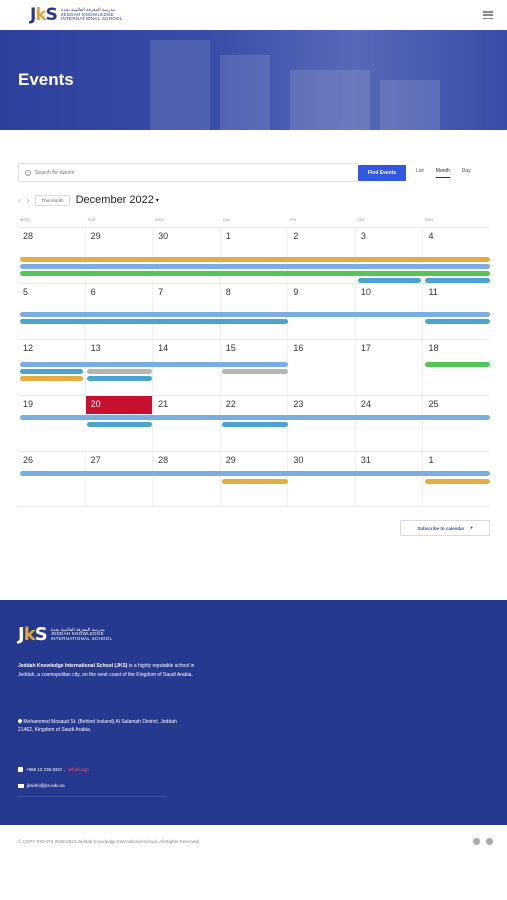 Image resolution: width=507 pixels, height=900 pixels. Describe the element at coordinates (186, 423) in the screenshot. I see `day-cell: 21` at that location.